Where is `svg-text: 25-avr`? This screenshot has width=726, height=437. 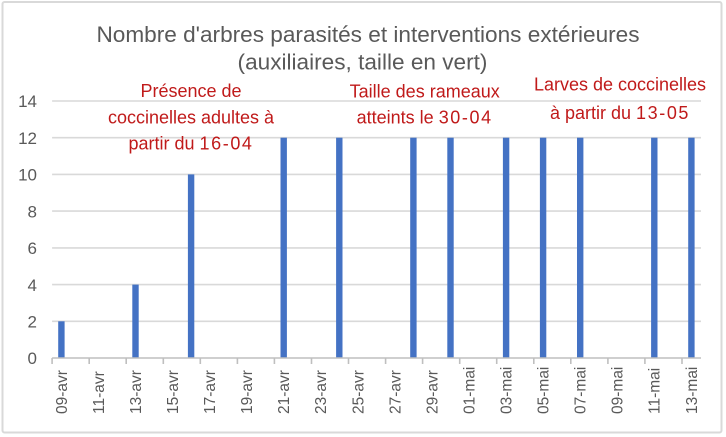 svg-text: 25-avr is located at coordinates (358, 392).